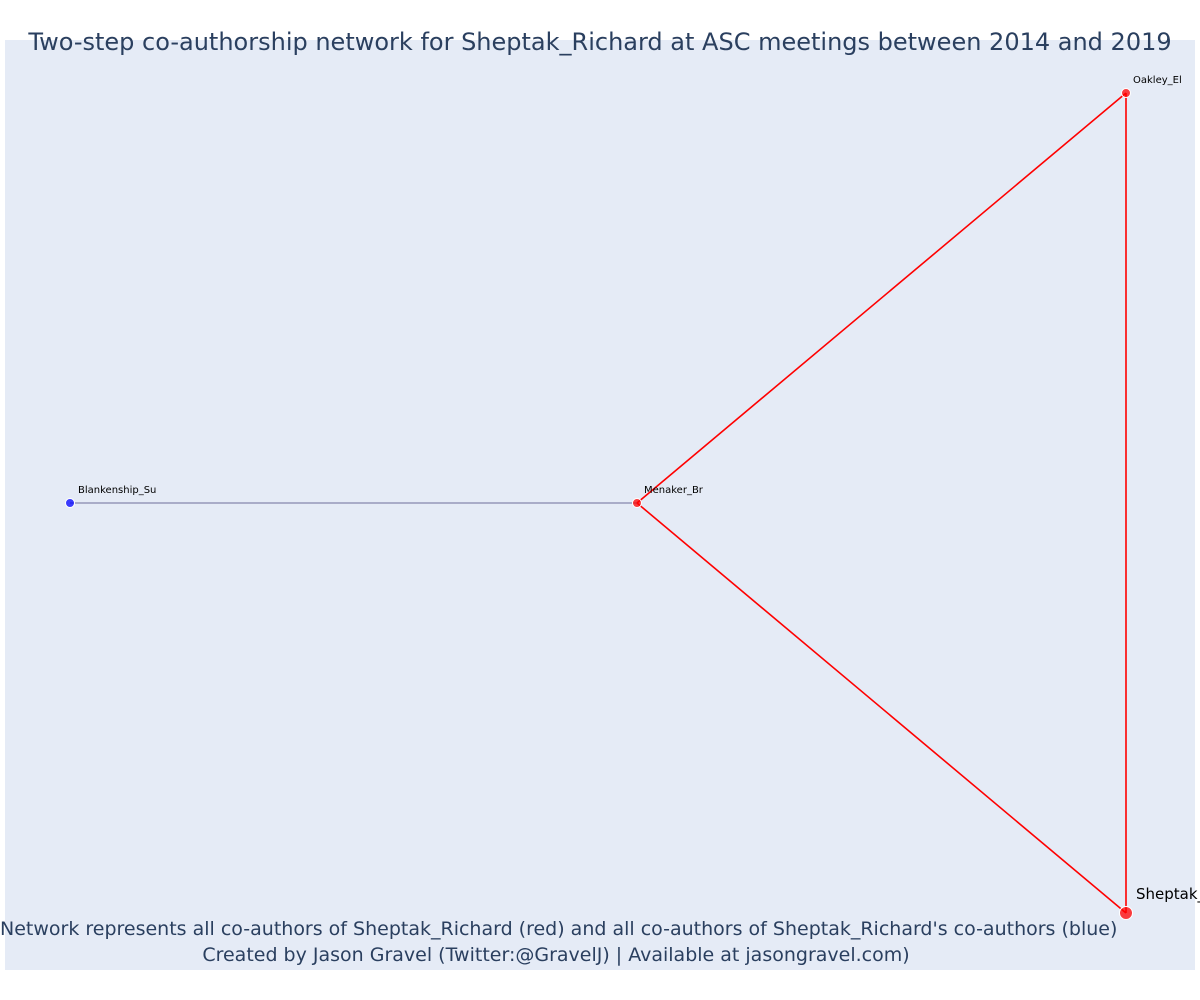 The height and width of the screenshot is (1000, 1200). What do you see at coordinates (637, 503) in the screenshot?
I see `node-menaker_br` at bounding box center [637, 503].